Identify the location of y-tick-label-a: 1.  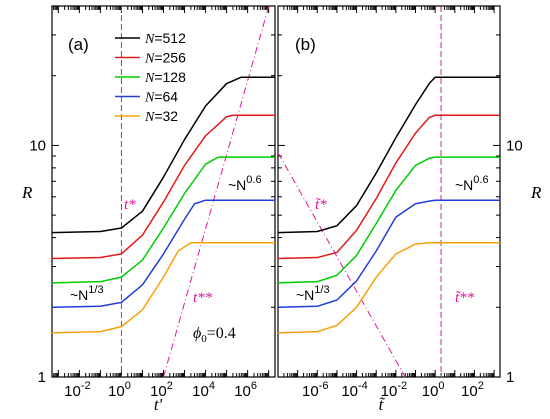
(42, 377).